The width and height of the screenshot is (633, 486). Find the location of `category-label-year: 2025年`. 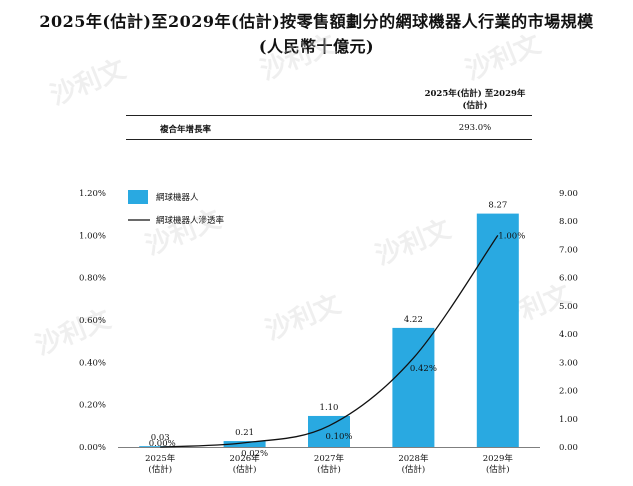

category-label-year: 2025年 is located at coordinates (160, 458).